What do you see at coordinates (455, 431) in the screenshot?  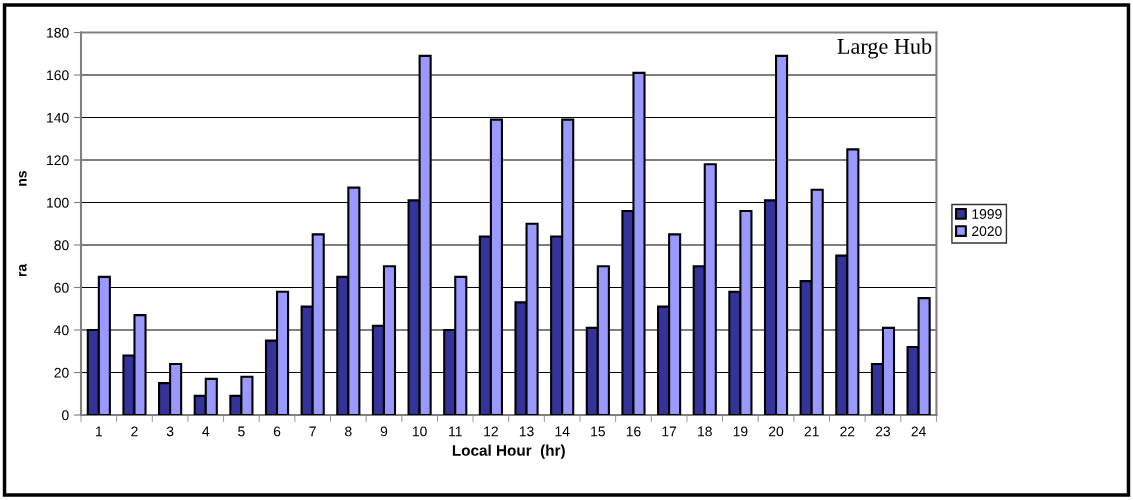 I see `x-tick-label: 11` at bounding box center [455, 431].